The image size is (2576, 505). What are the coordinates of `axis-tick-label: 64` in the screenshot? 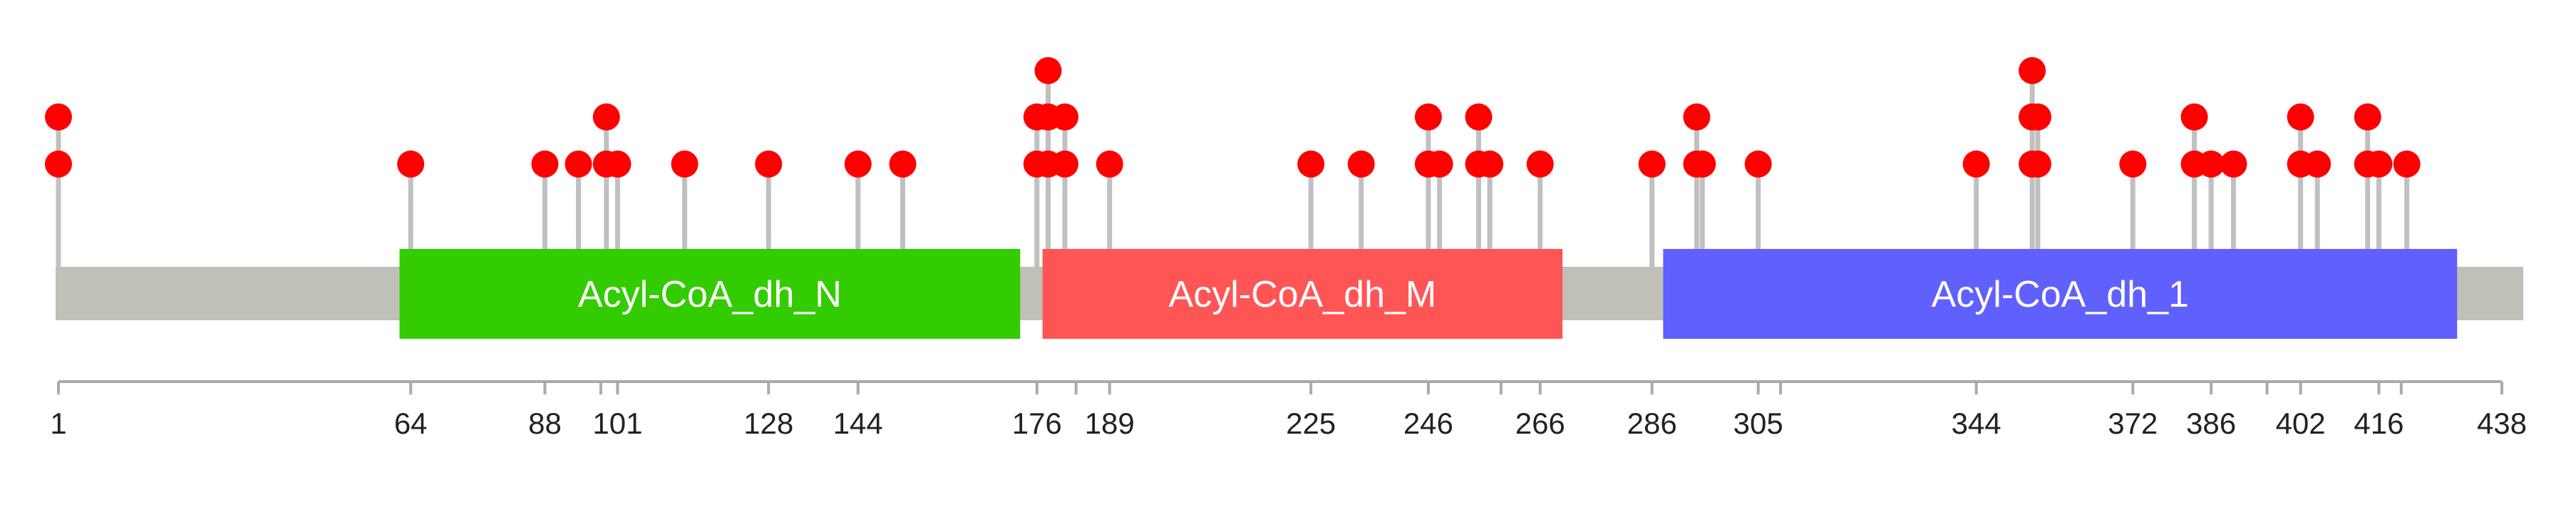 It's located at (411, 423).